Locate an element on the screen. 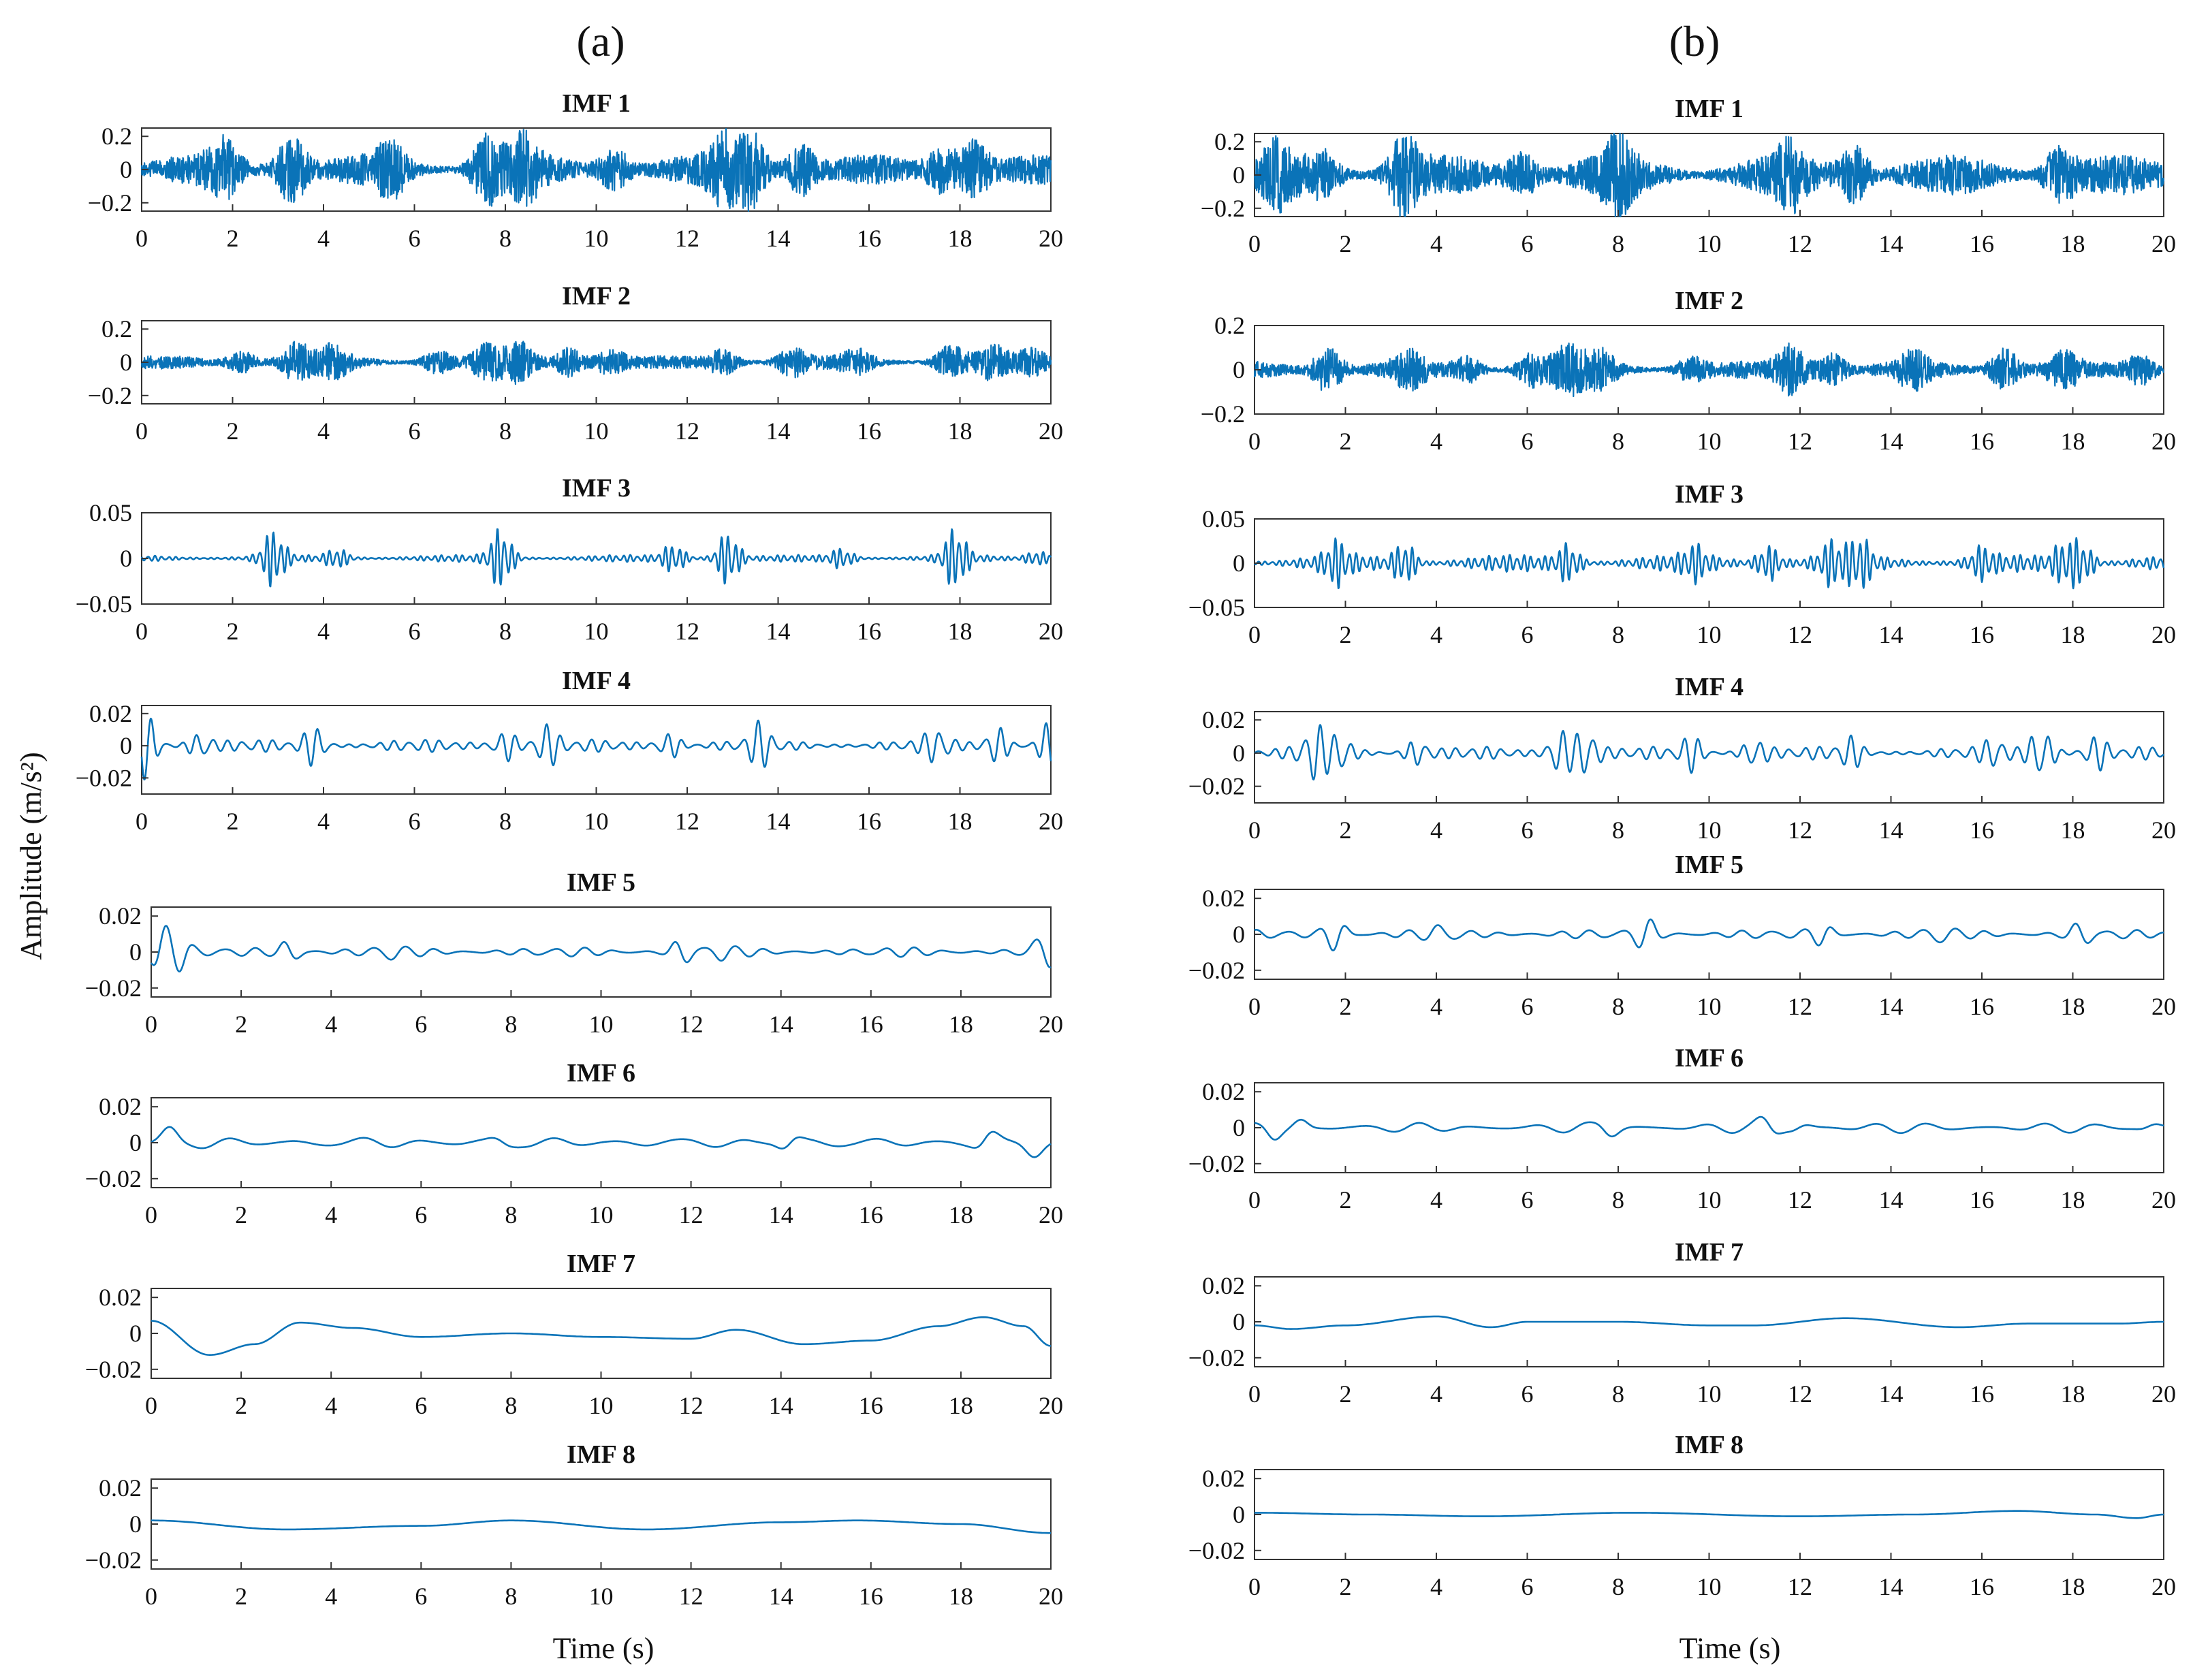 This screenshot has width=2193, height=1680. panel-b-imf7-xtick-label: 2 is located at coordinates (1346, 1394).